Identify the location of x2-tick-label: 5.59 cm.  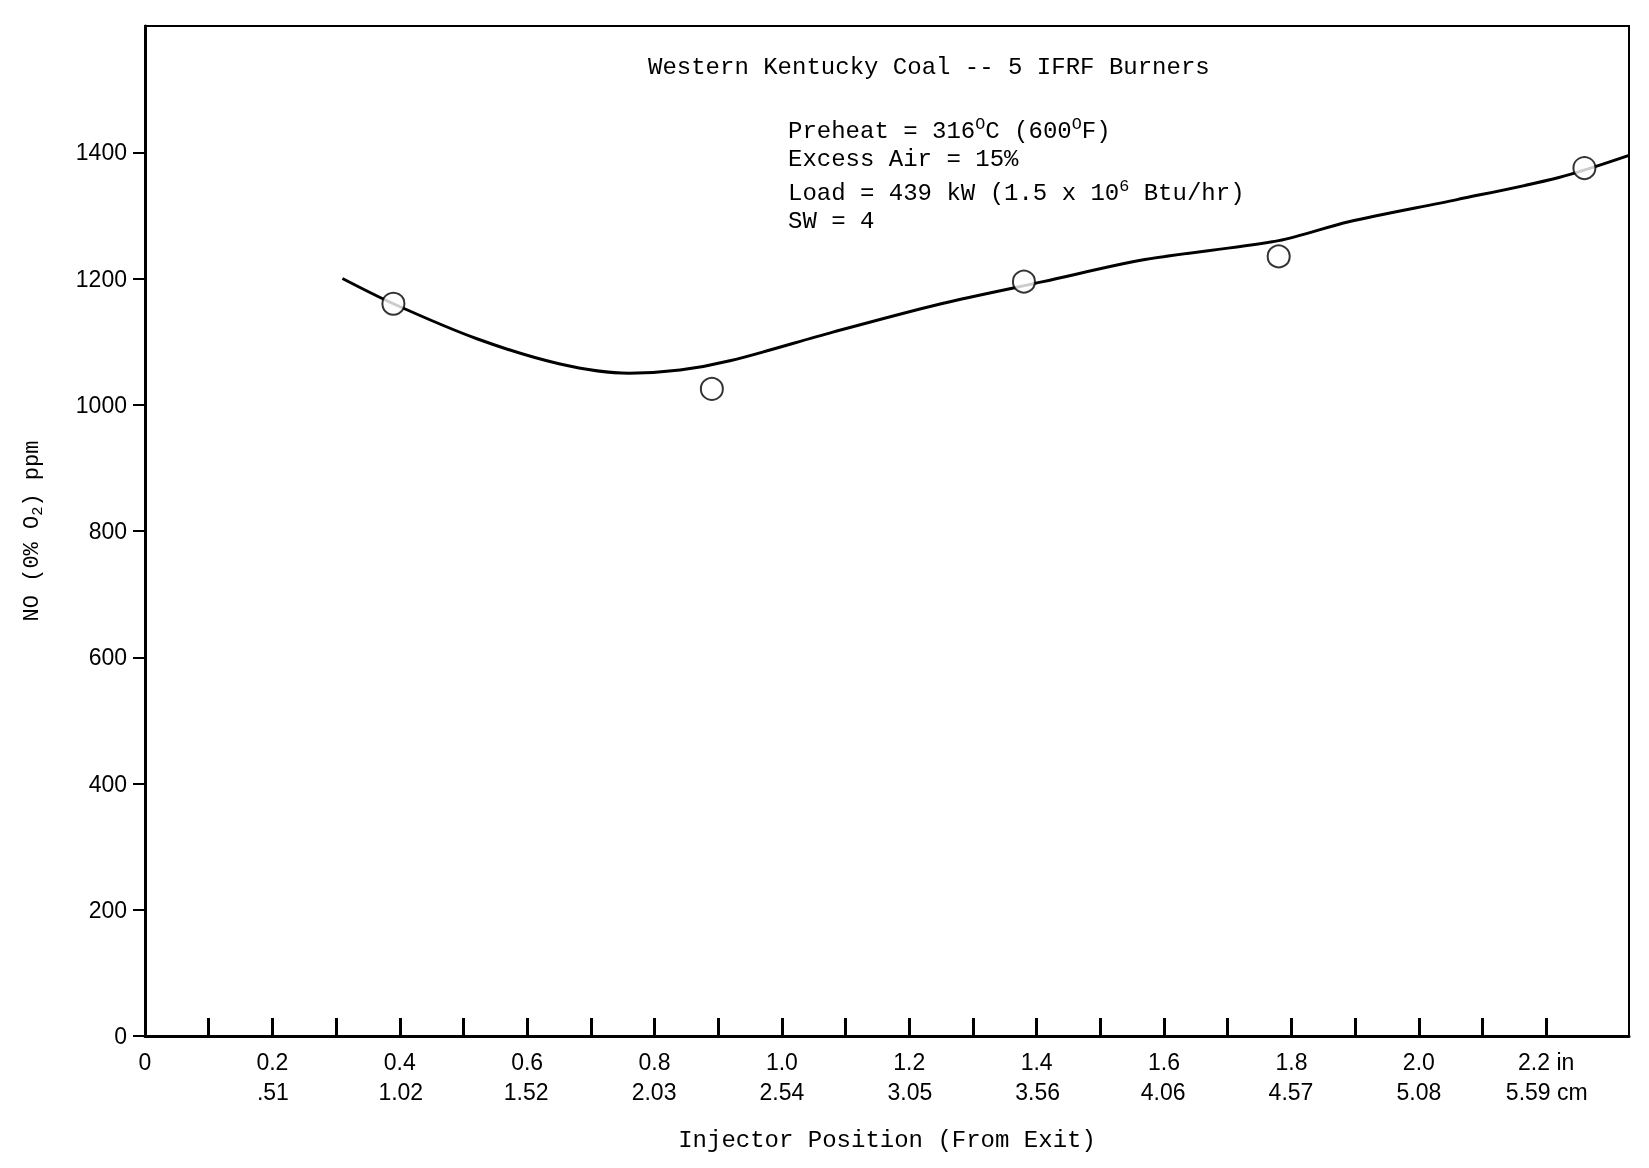
(1546, 1091).